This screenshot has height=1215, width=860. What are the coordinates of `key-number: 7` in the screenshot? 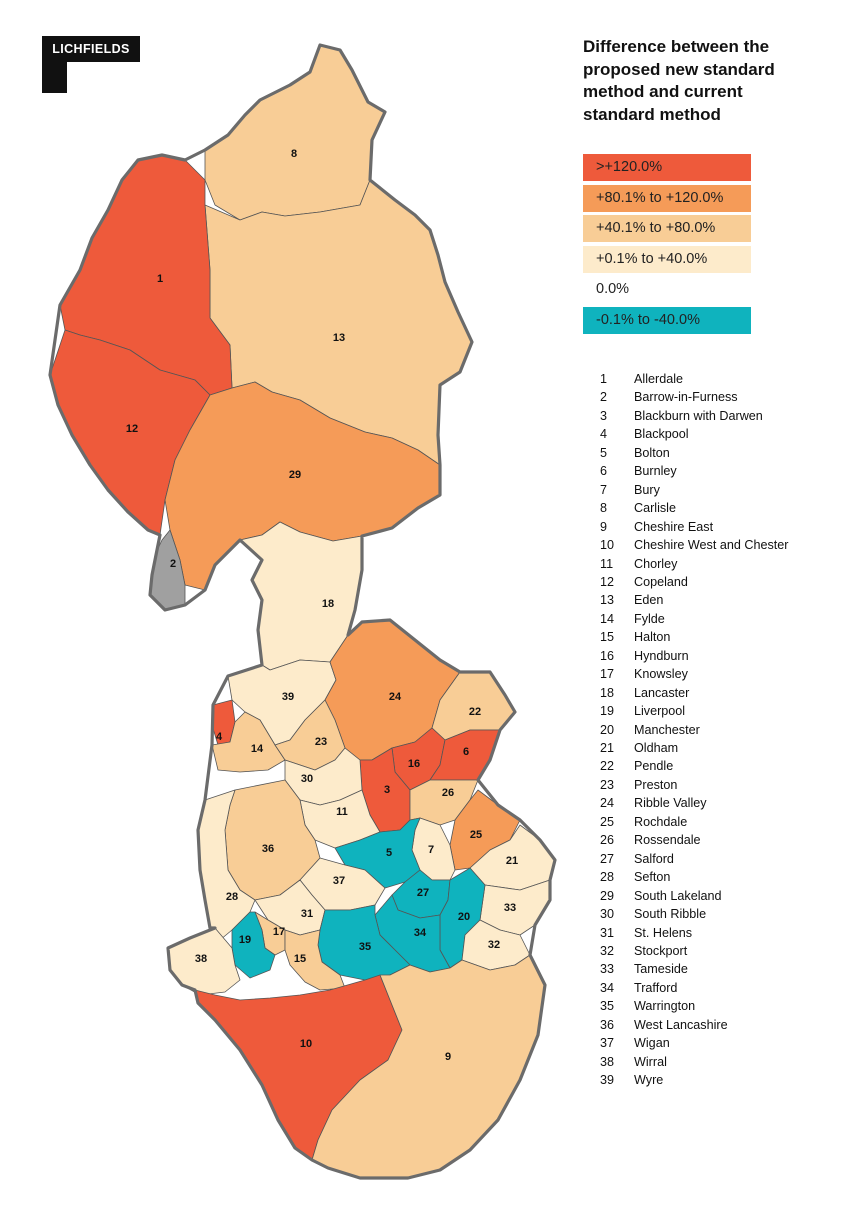 It's located at (604, 489).